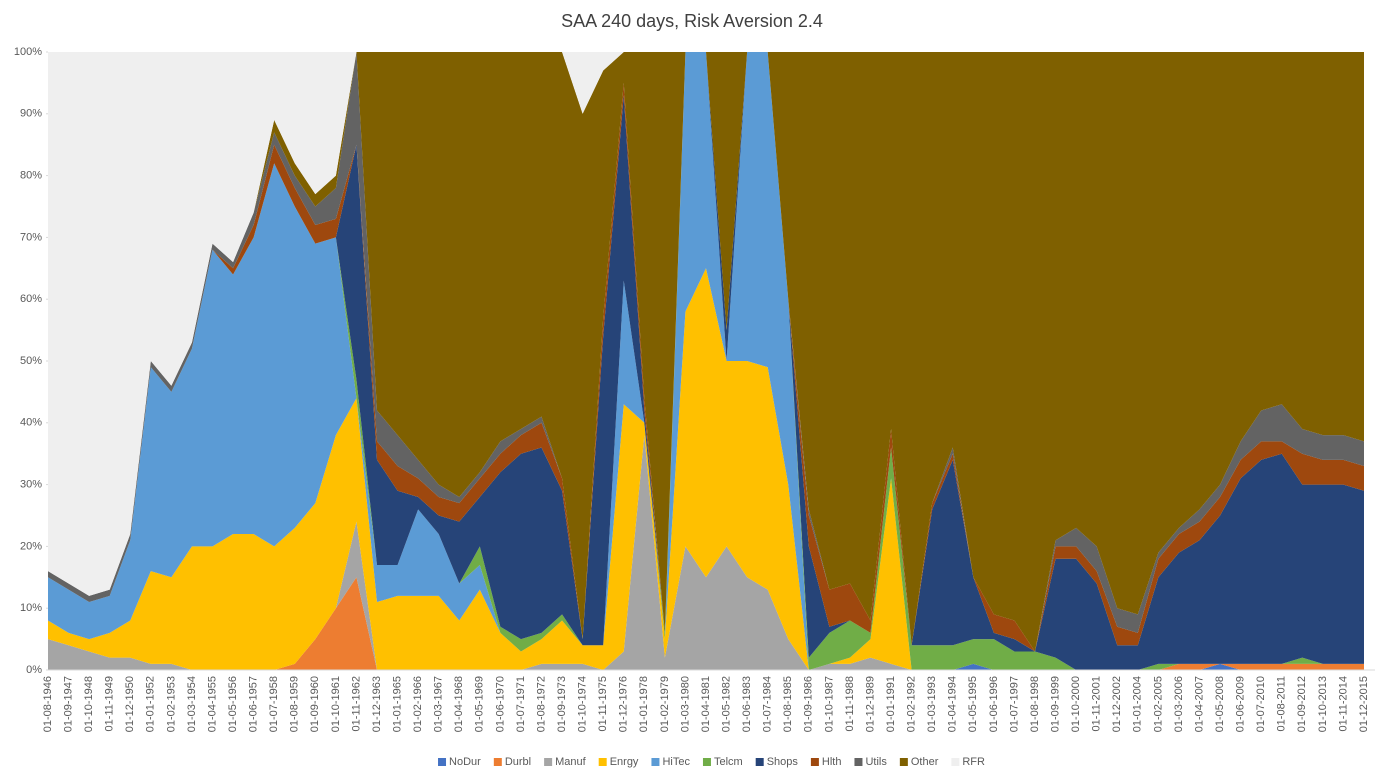 The width and height of the screenshot is (1385, 780). What do you see at coordinates (212, 704) in the screenshot?
I see `x-tick-label: 01-04-1955` at bounding box center [212, 704].